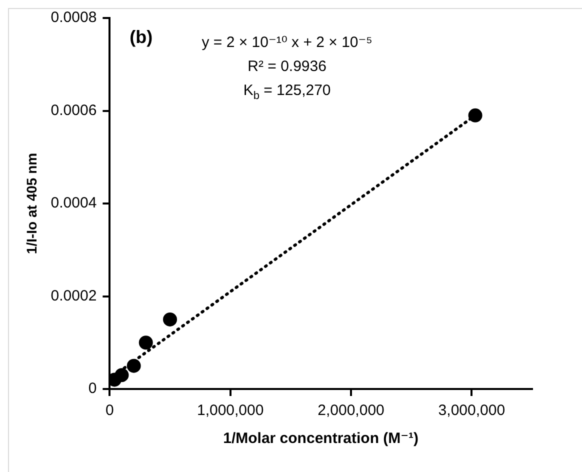 The width and height of the screenshot is (582, 472). I want to click on x-tick-label: 1,000,000, so click(230, 411).